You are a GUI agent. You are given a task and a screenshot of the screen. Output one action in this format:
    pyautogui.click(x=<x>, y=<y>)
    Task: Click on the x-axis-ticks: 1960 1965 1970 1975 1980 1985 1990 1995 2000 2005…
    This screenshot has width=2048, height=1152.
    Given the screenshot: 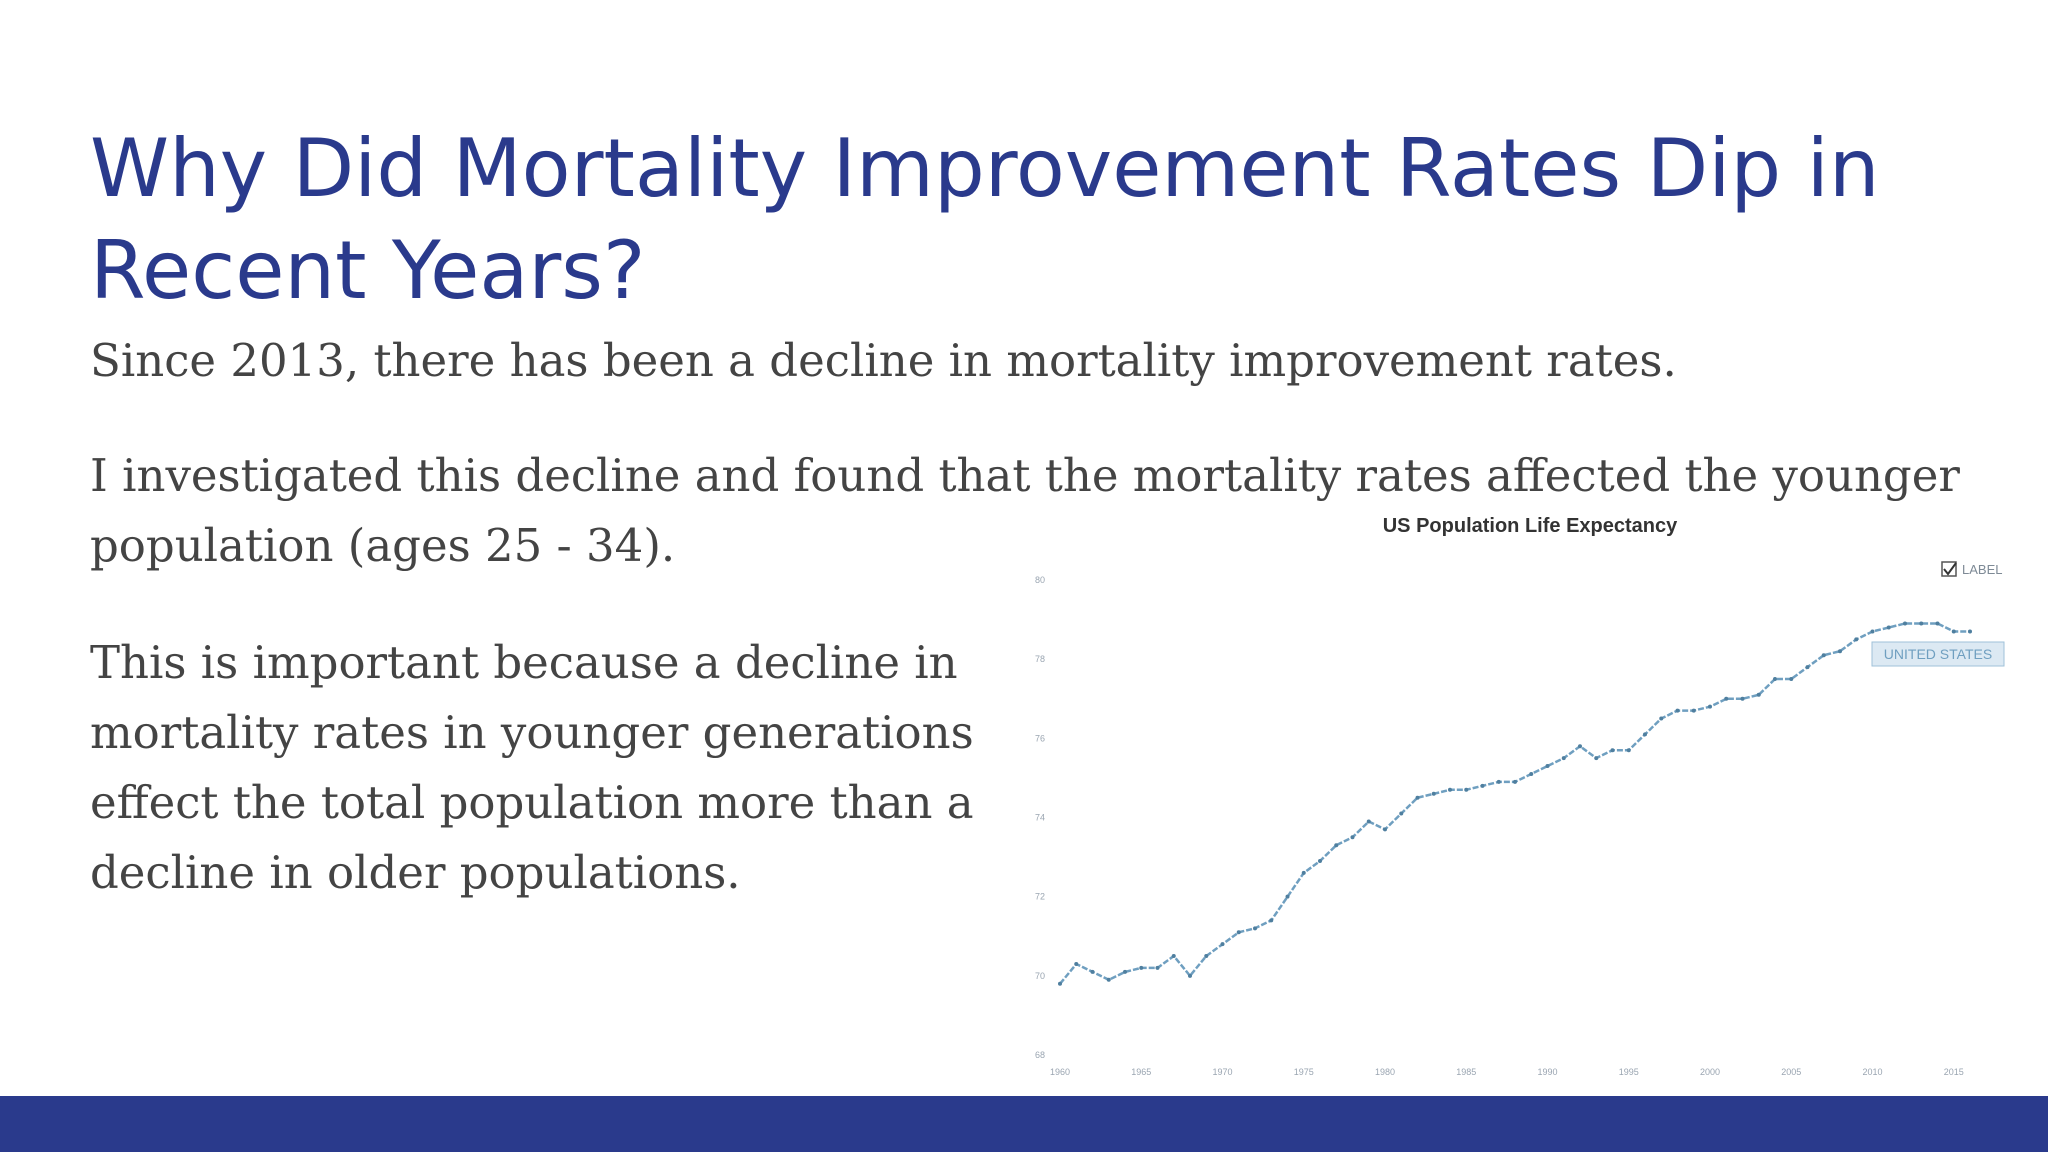 What is the action you would take?
    pyautogui.click(x=1507, y=1072)
    